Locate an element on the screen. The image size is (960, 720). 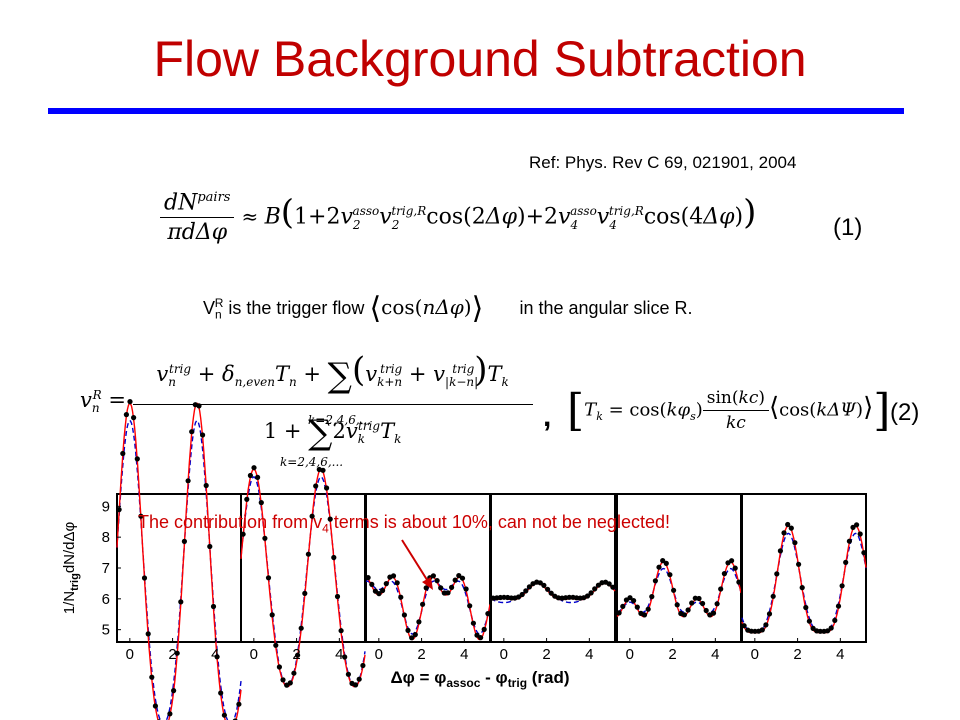
tk-definition: [Tk = cos(kφs) sin(kc) kc ⟨cos(kΔΨ)⟩] is located at coordinates (729, 410).